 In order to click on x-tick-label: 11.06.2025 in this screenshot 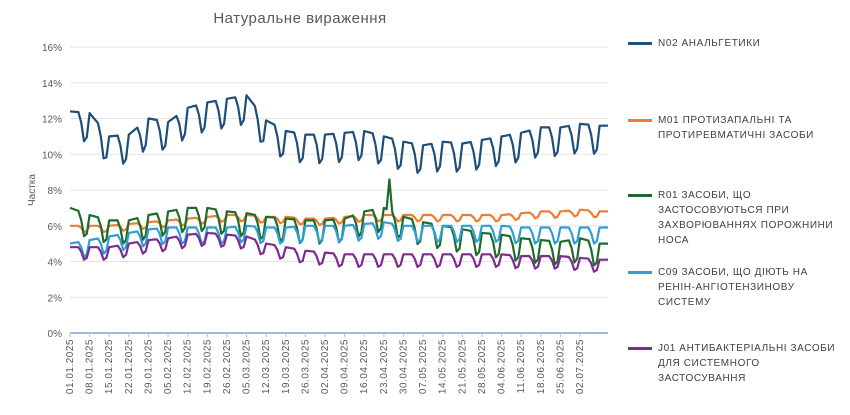, I will do `click(521, 366)`.